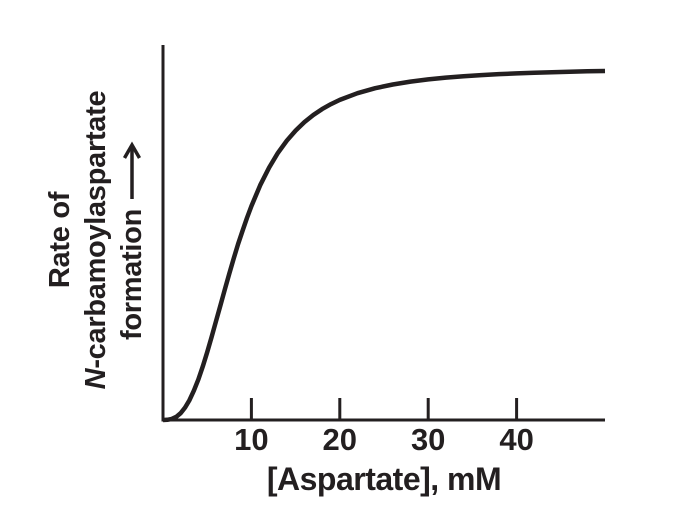 This screenshot has width=689, height=523. Describe the element at coordinates (96, 229) in the screenshot. I see `y-axis-label-line2-rest: -carbamoylaspartate` at that location.